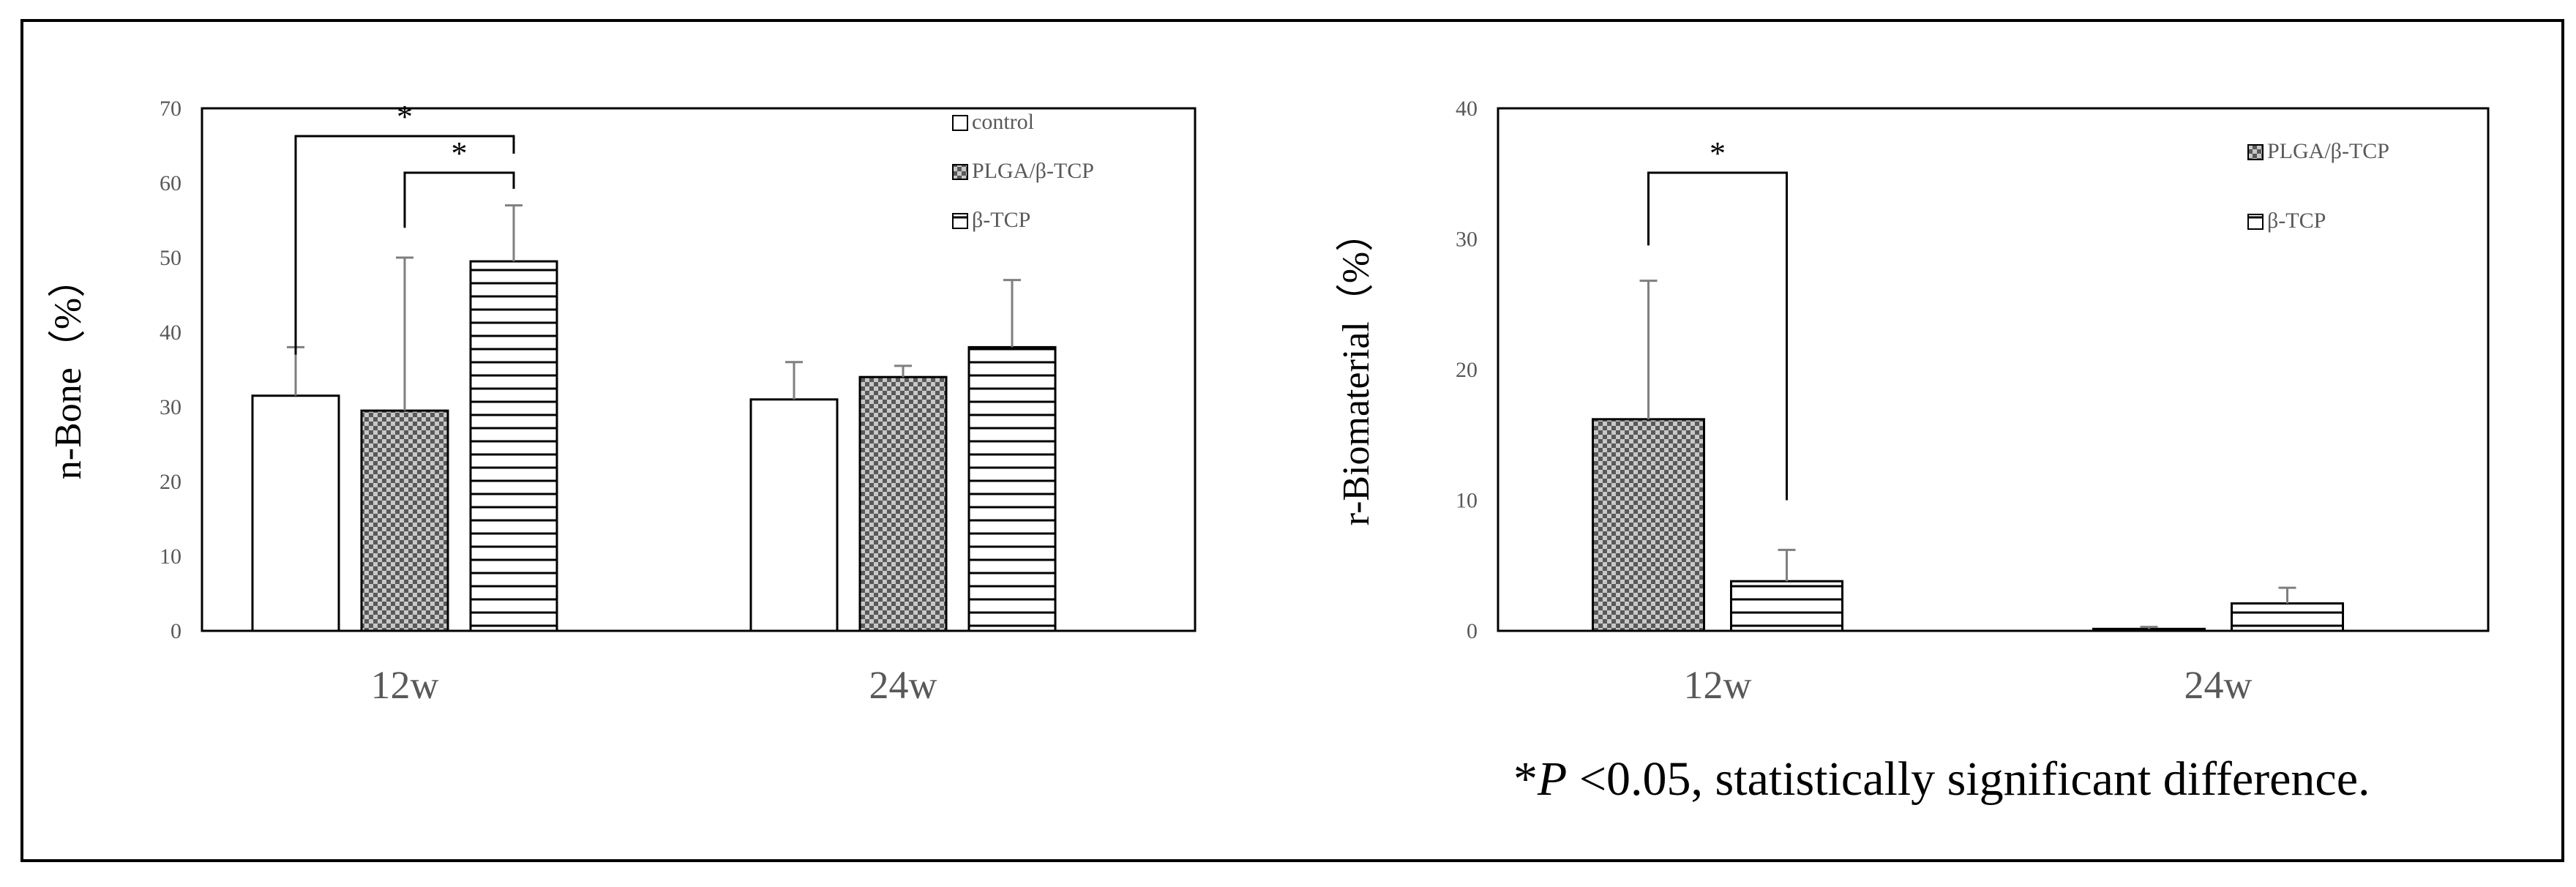 The image size is (2576, 887). Describe the element at coordinates (1003, 122) in the screenshot. I see `legend-entry: control` at that location.